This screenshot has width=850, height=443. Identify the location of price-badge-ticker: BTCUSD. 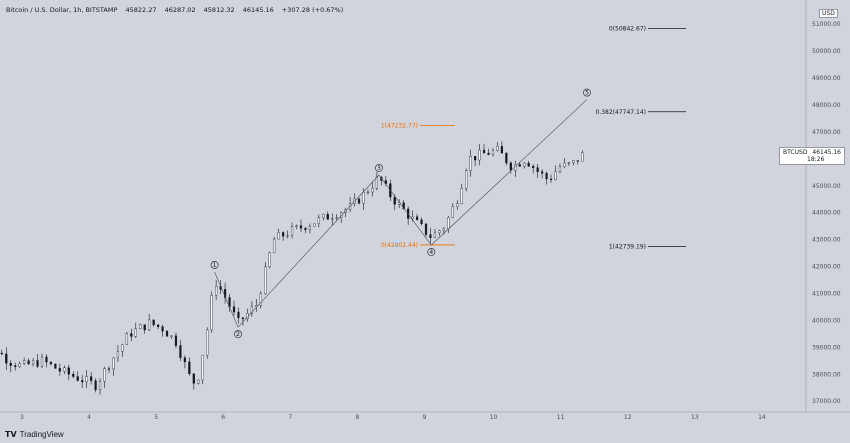
(795, 152).